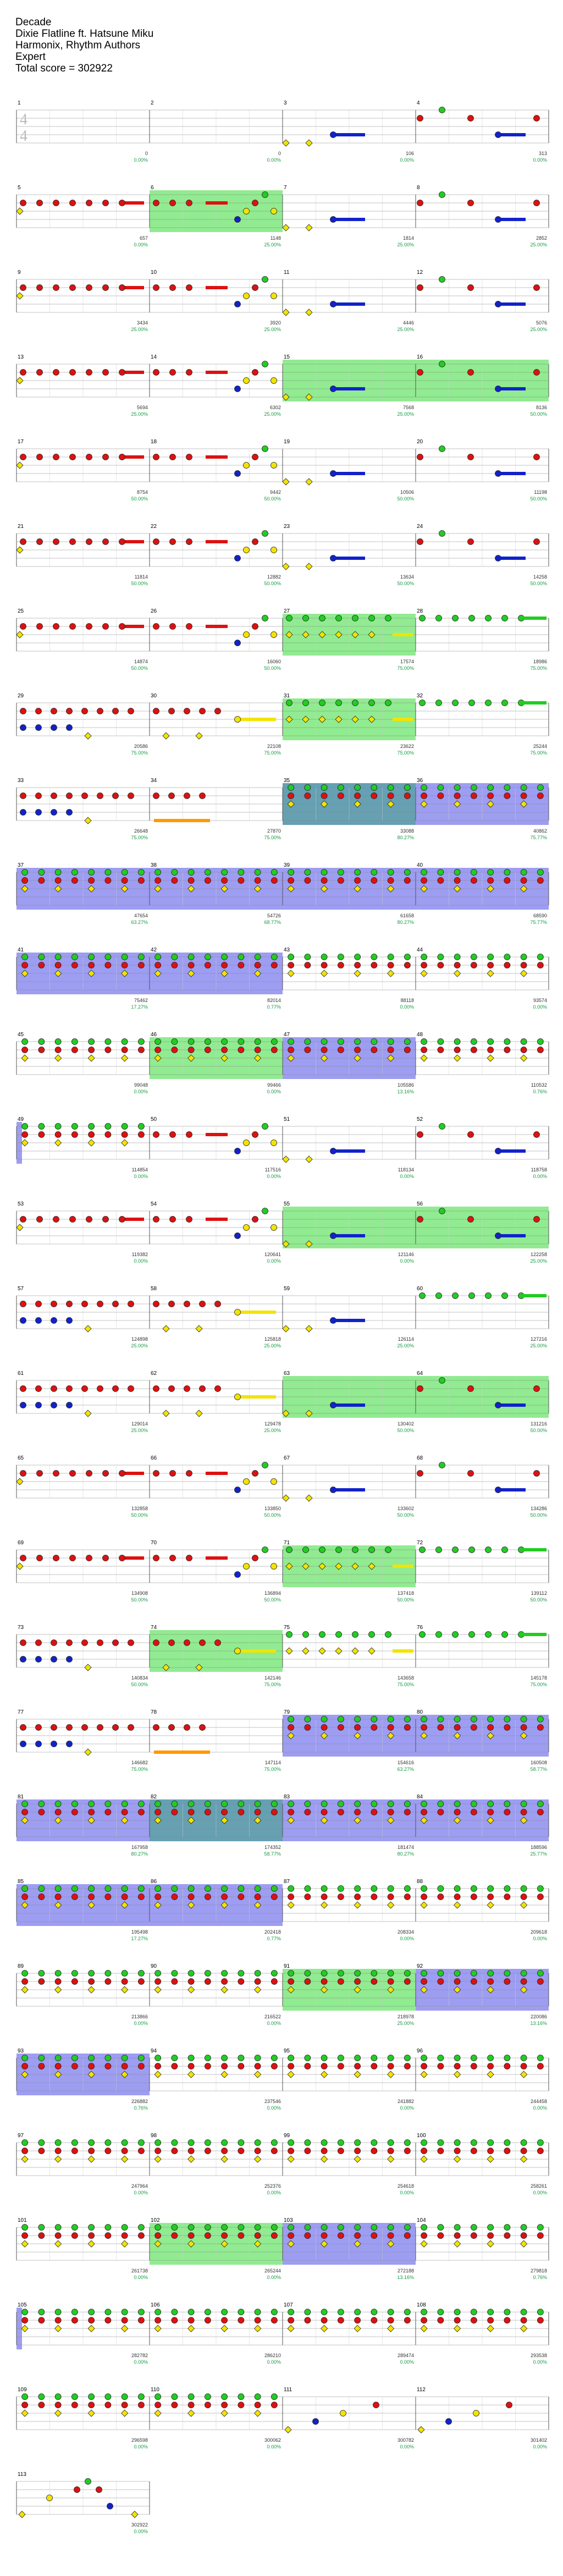 The image size is (563, 2576). Describe the element at coordinates (287, 1289) in the screenshot. I see `measure-number: 59` at that location.